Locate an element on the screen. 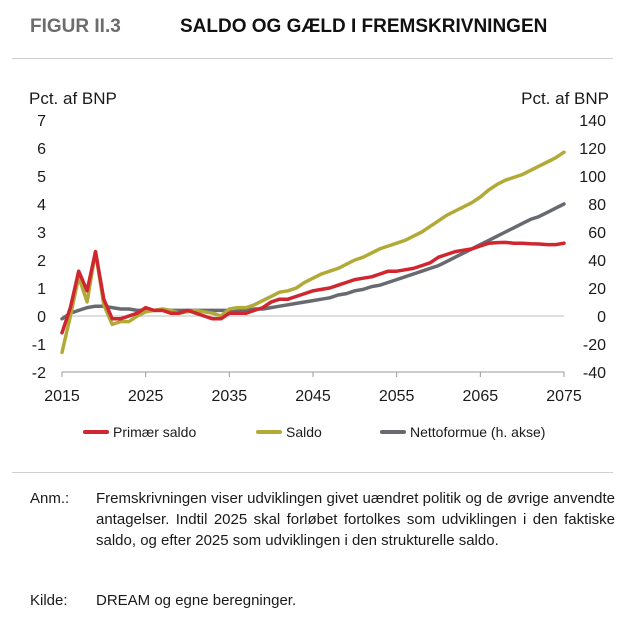 This screenshot has width=625, height=626. source: Kilde: DREAM og egne beregninger. is located at coordinates (163, 600).